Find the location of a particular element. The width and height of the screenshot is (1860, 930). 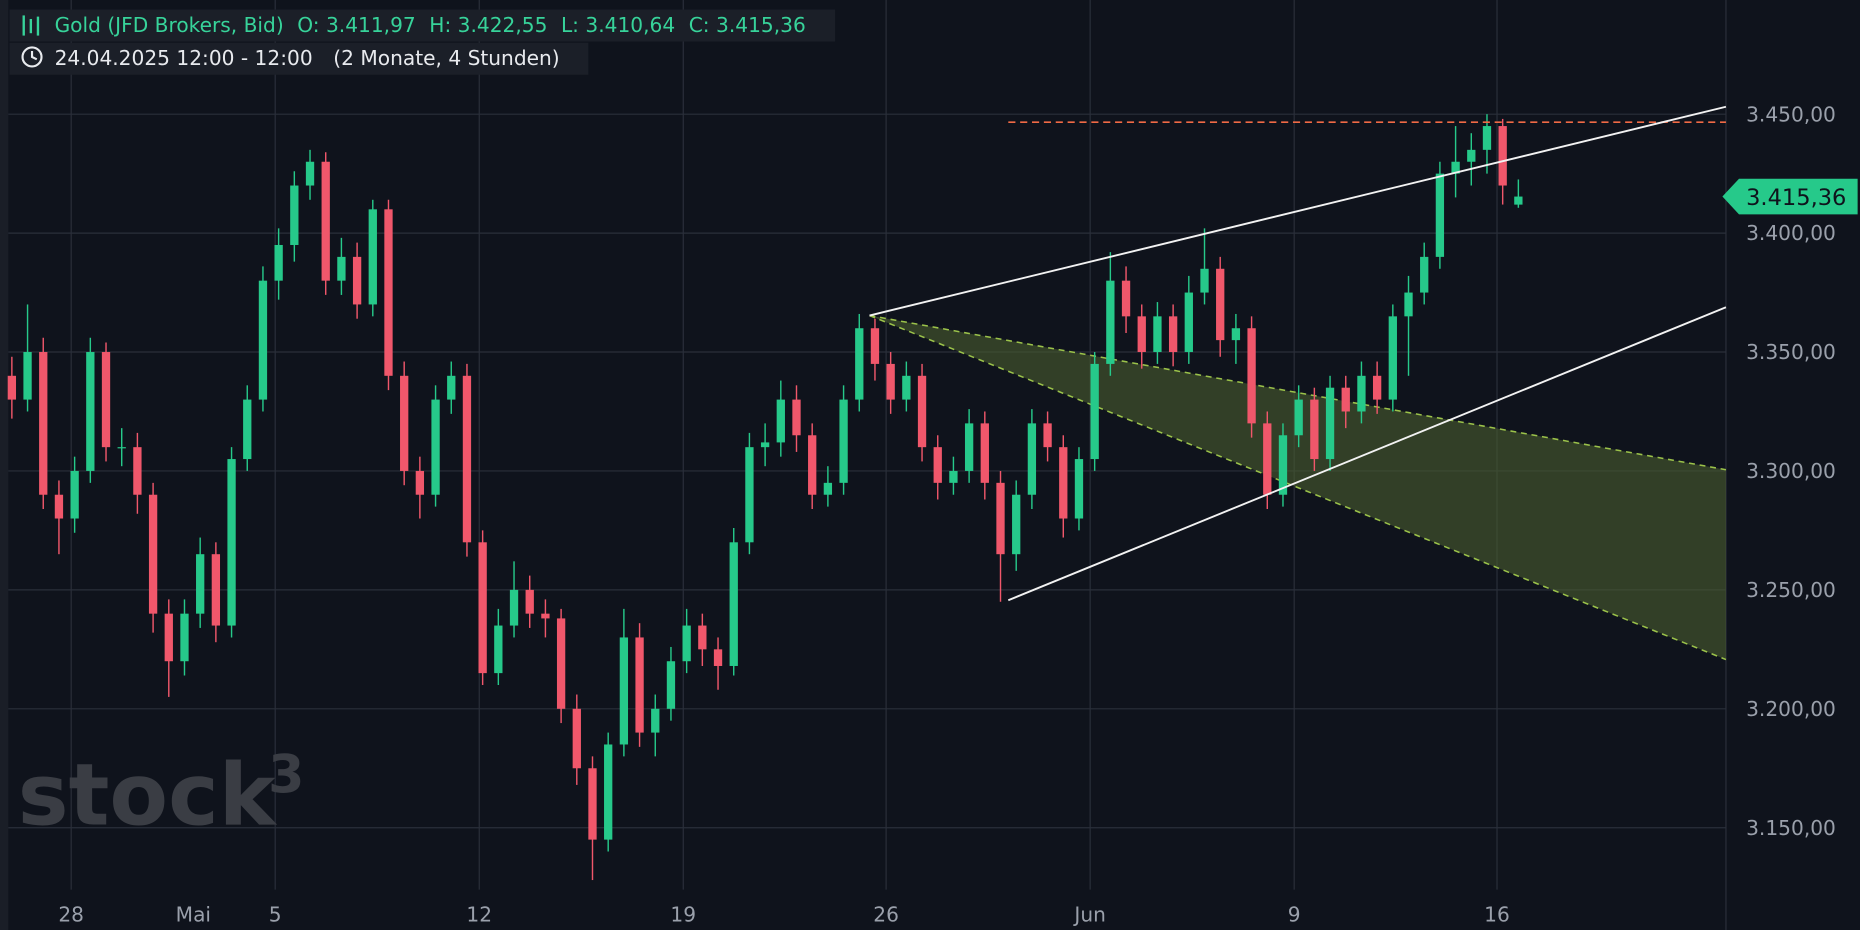

x-tick-label: 16 is located at coordinates (1497, 915).